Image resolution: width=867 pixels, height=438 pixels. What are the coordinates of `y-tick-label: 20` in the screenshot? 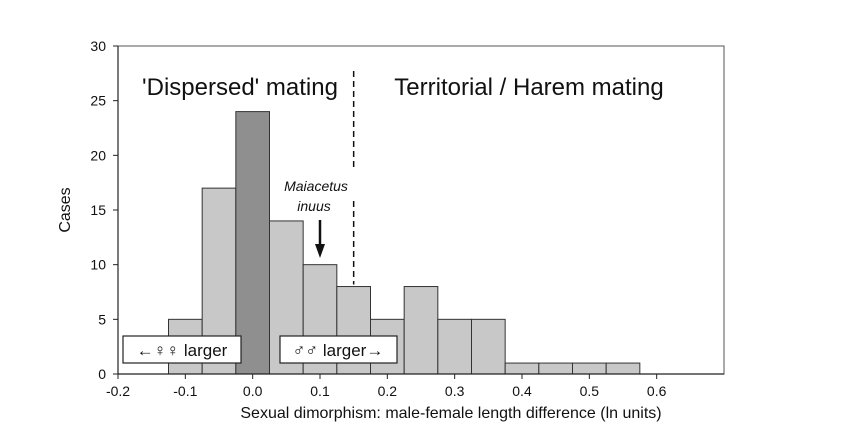 It's located at (98, 155).